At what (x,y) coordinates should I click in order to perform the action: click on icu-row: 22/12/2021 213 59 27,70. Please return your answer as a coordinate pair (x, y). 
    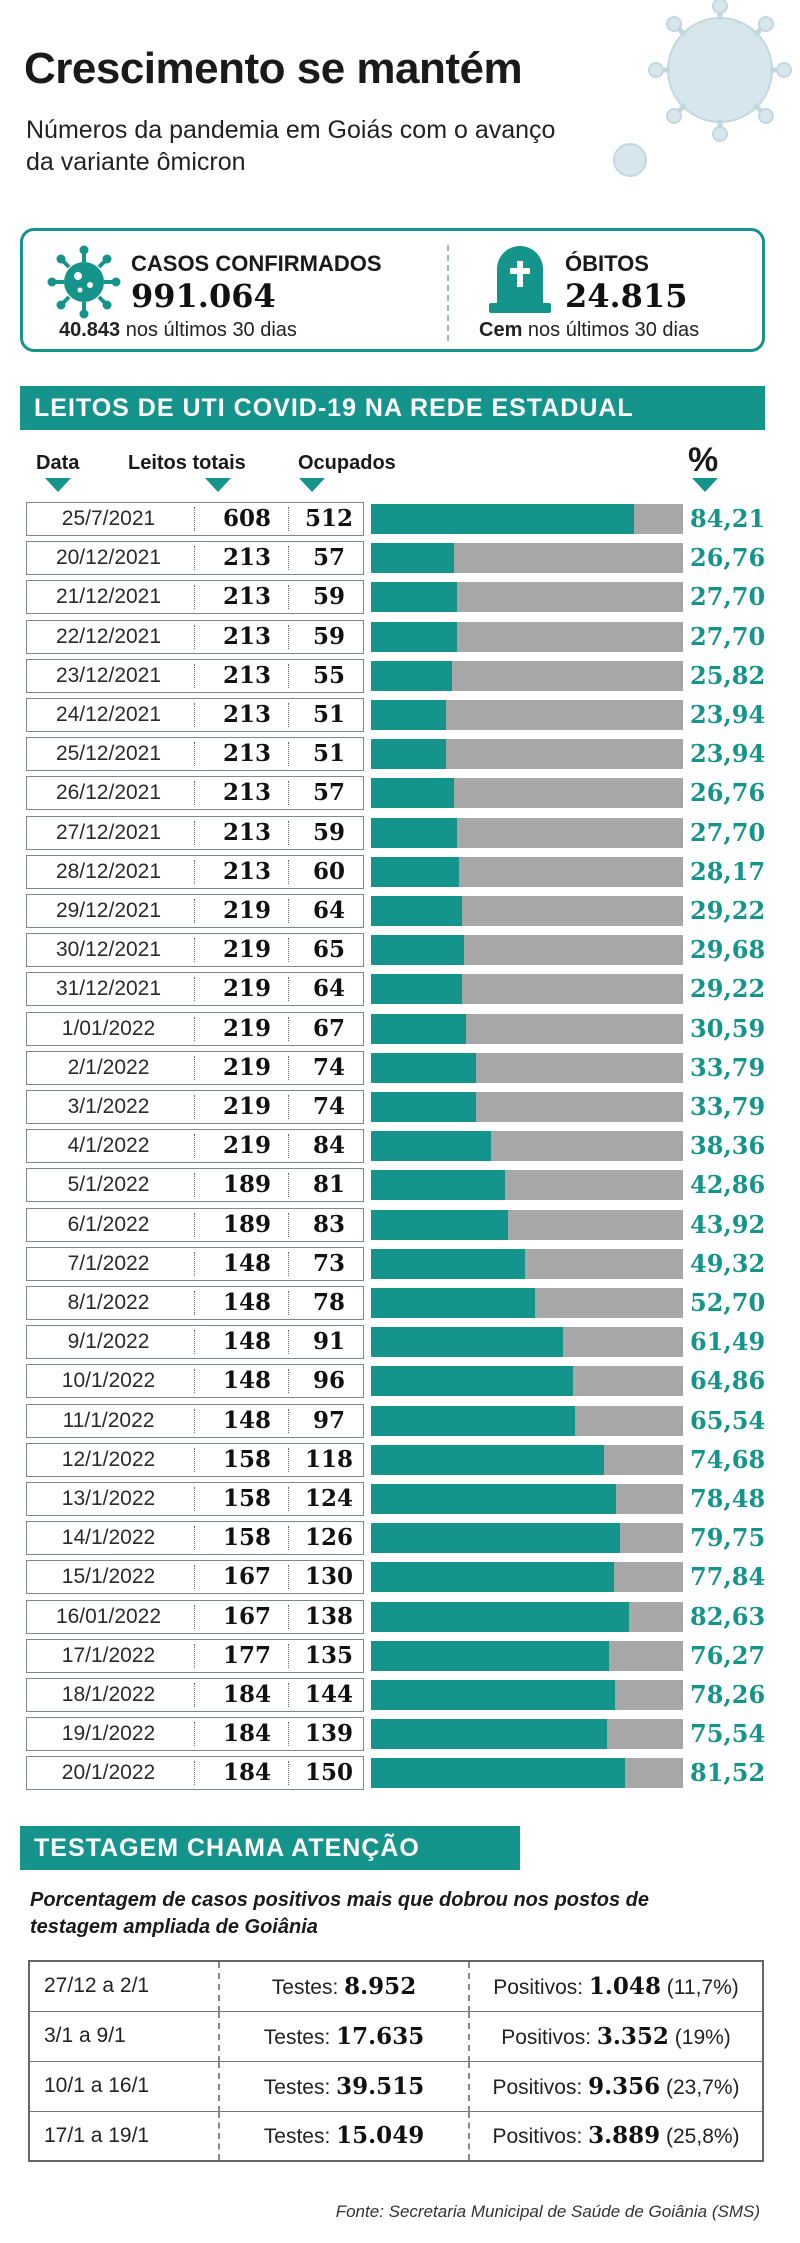
    Looking at the image, I should click on (396, 637).